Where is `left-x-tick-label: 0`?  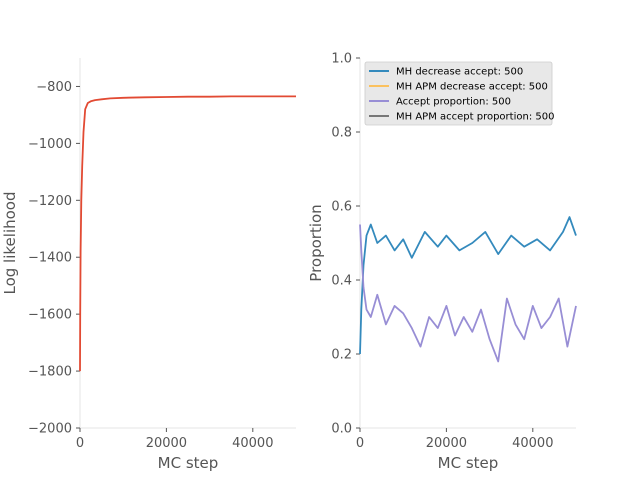
left-x-tick-label: 0 is located at coordinates (80, 443).